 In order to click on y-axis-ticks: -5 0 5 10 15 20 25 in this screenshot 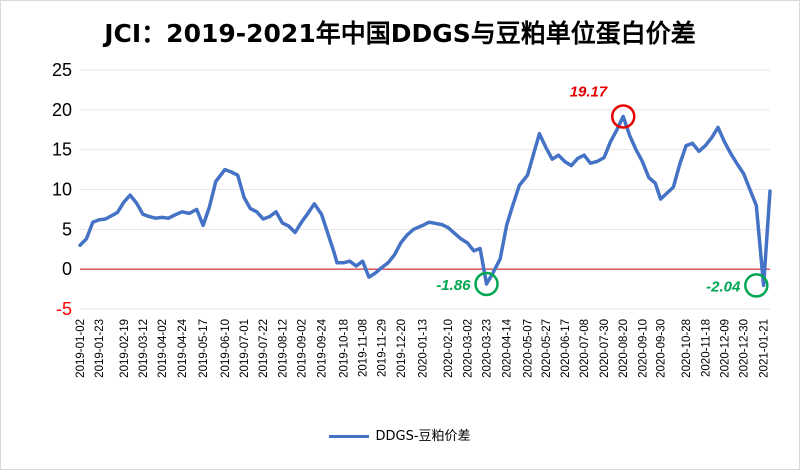, I will do `click(62, 189)`.